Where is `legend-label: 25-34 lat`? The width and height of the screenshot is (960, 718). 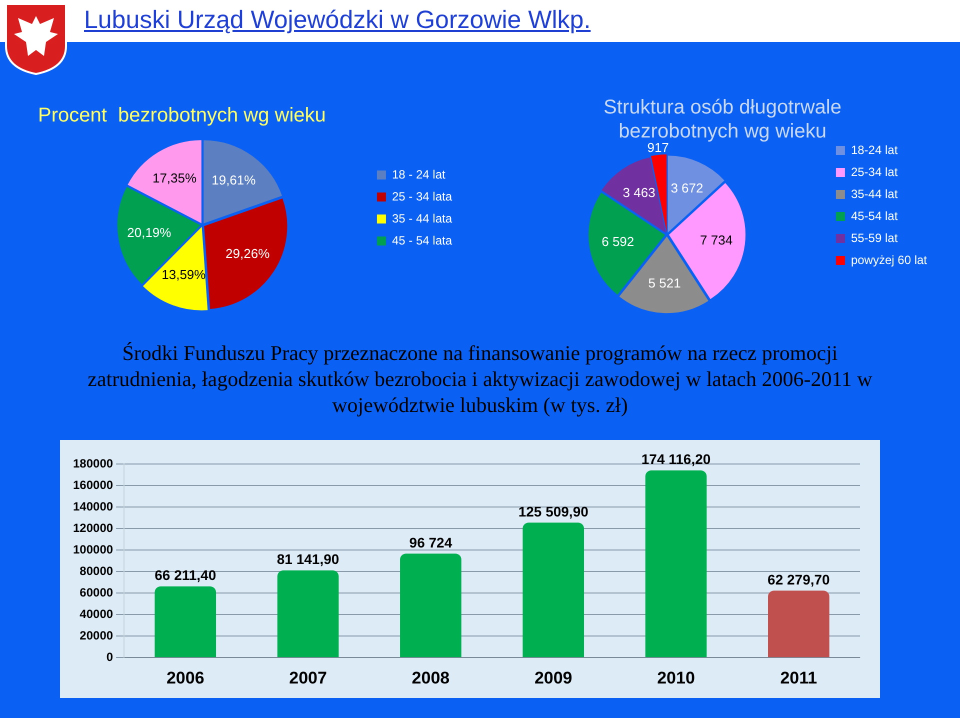
legend-label: 25-34 lat is located at coordinates (874, 171).